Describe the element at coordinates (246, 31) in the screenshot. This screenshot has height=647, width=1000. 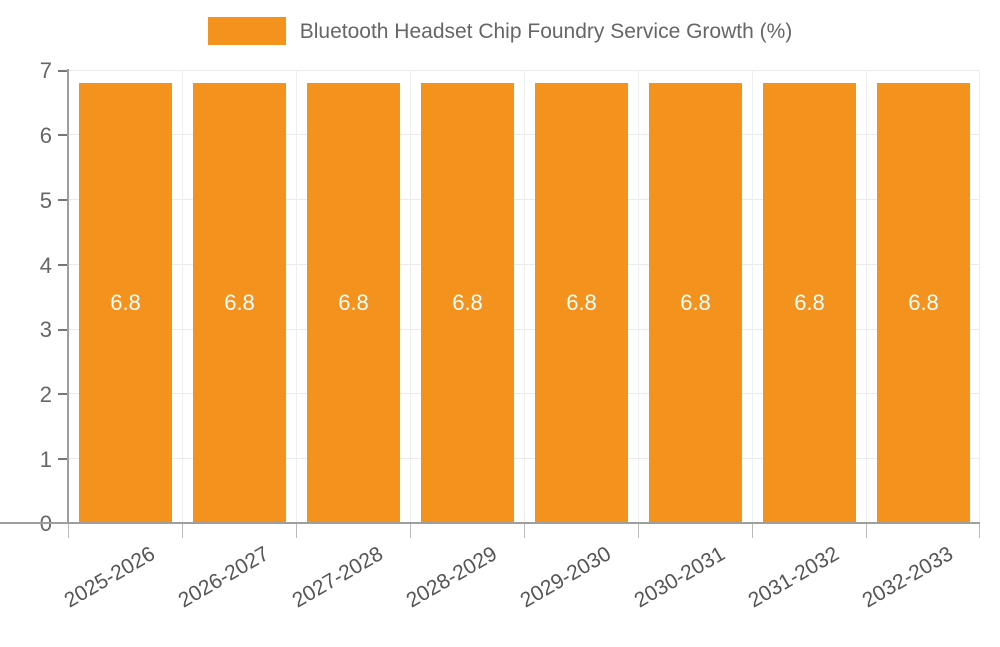
I see `legend-color-swatch-icon` at that location.